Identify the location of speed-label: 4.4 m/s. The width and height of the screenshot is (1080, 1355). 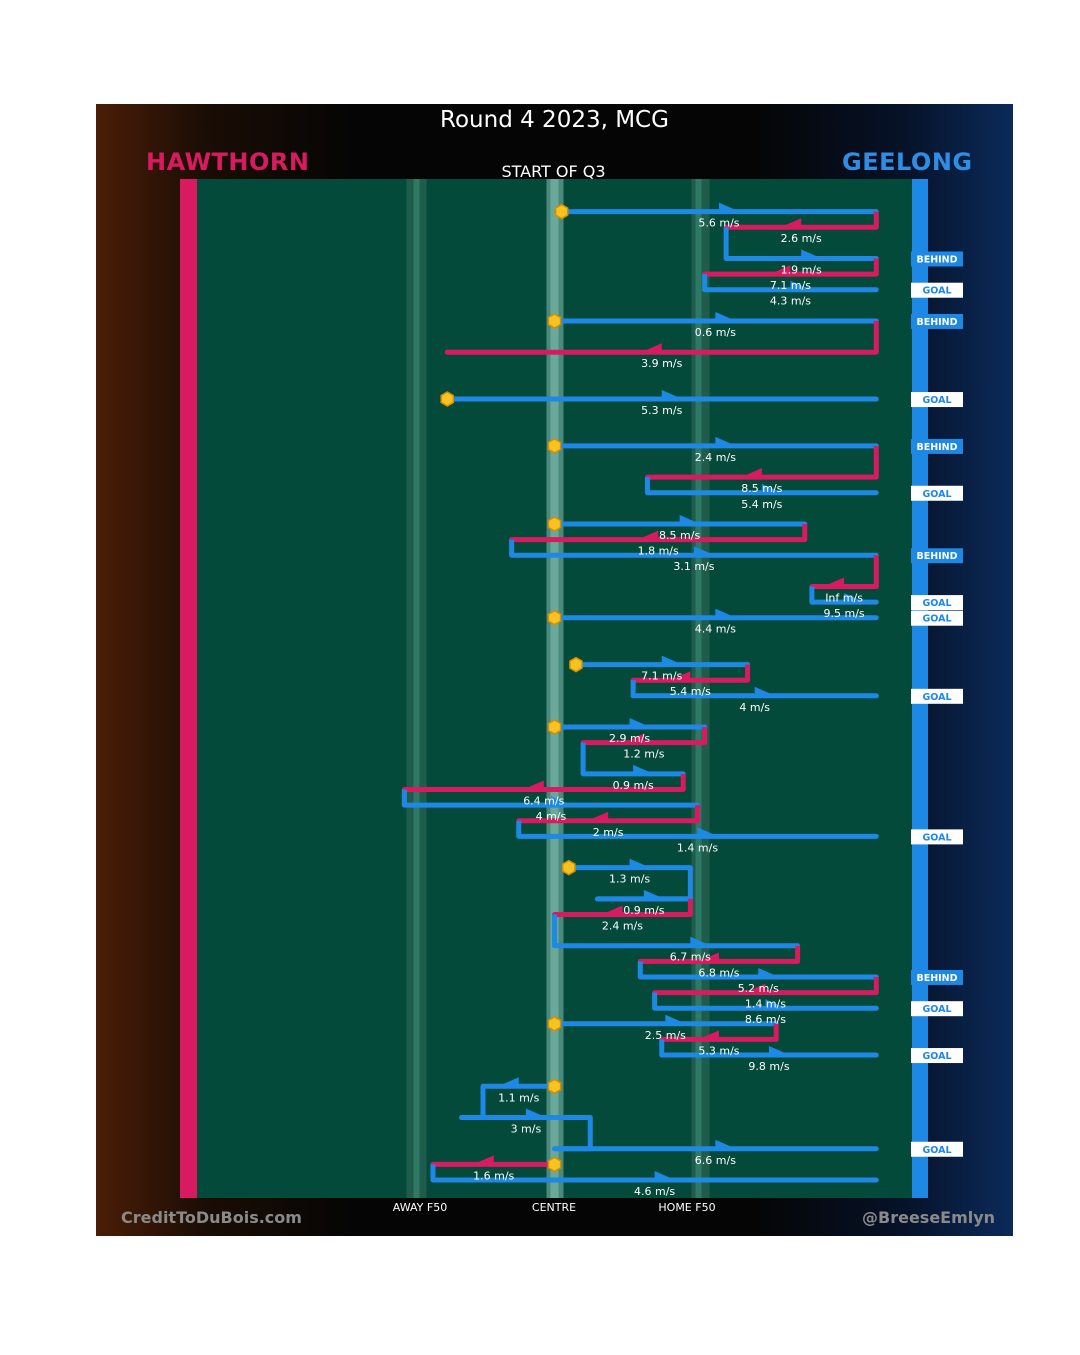
(715, 629).